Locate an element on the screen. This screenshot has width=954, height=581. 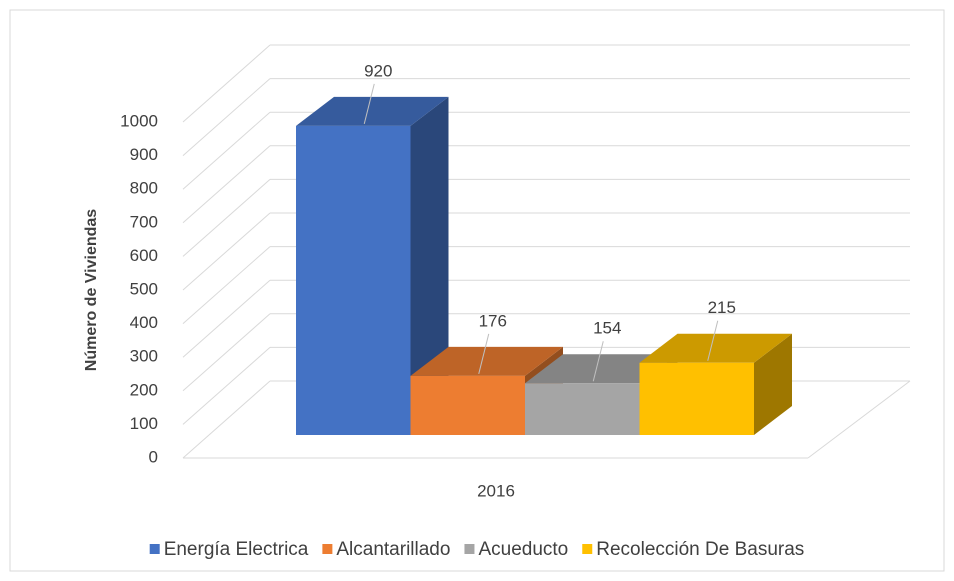
y-tick-label: 300 is located at coordinates (144, 356).